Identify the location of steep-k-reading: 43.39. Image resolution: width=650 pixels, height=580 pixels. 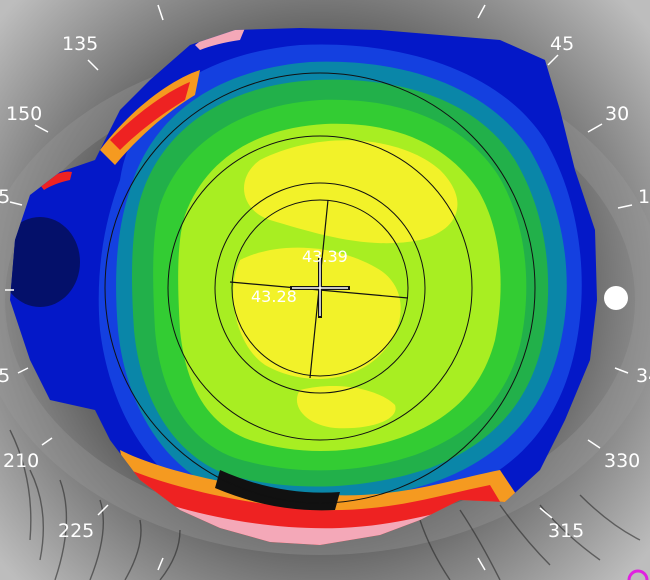
(325, 256).